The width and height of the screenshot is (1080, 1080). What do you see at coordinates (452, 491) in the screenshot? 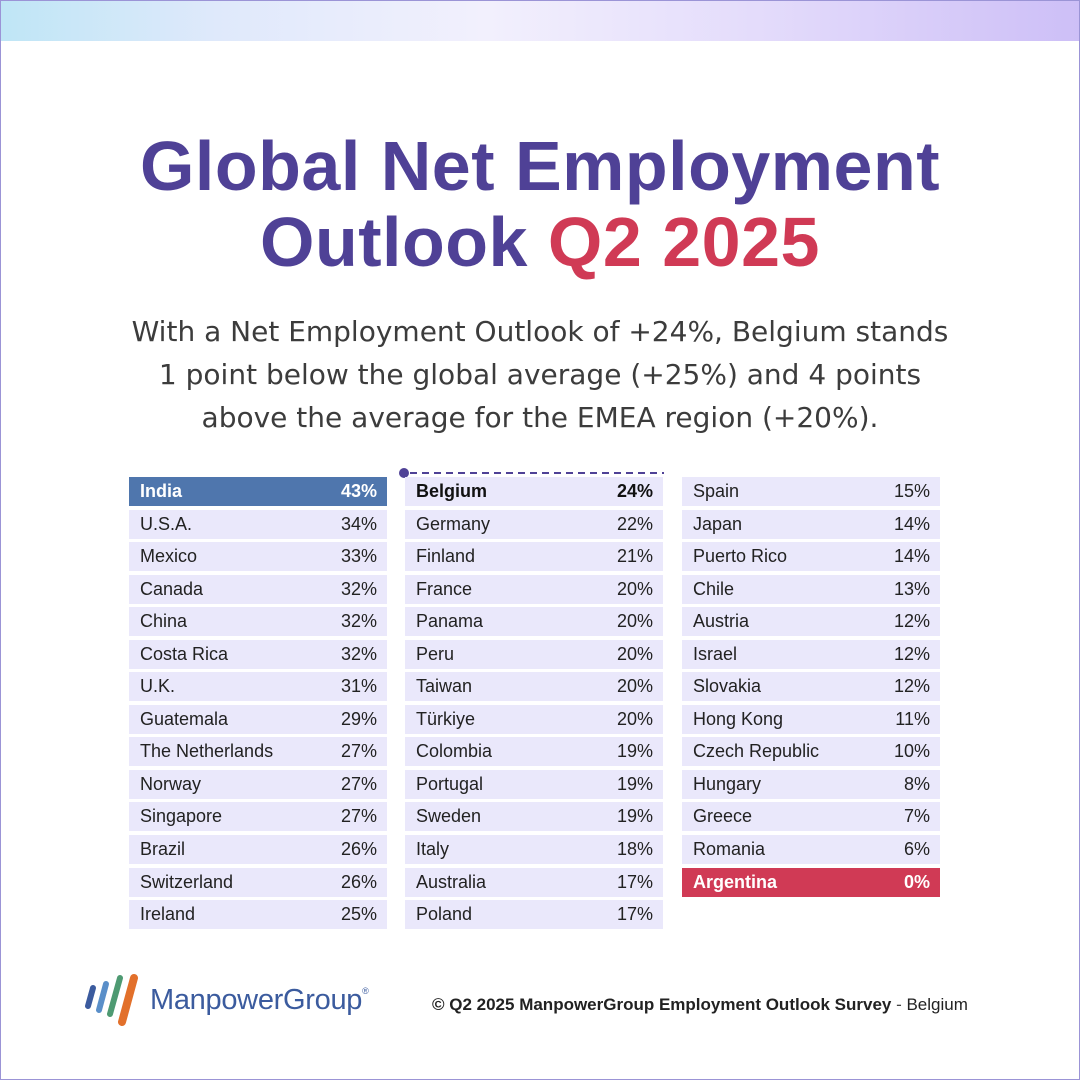
I see `country-name: Belgium` at bounding box center [452, 491].